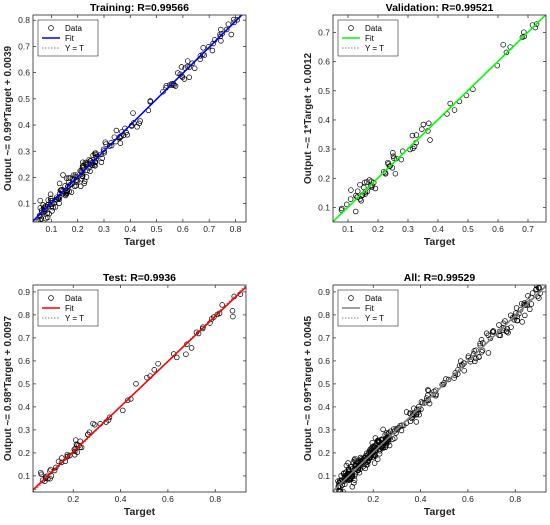  What do you see at coordinates (24, 384) in the screenshot?
I see `y-tick-label: 0.5` at bounding box center [24, 384].